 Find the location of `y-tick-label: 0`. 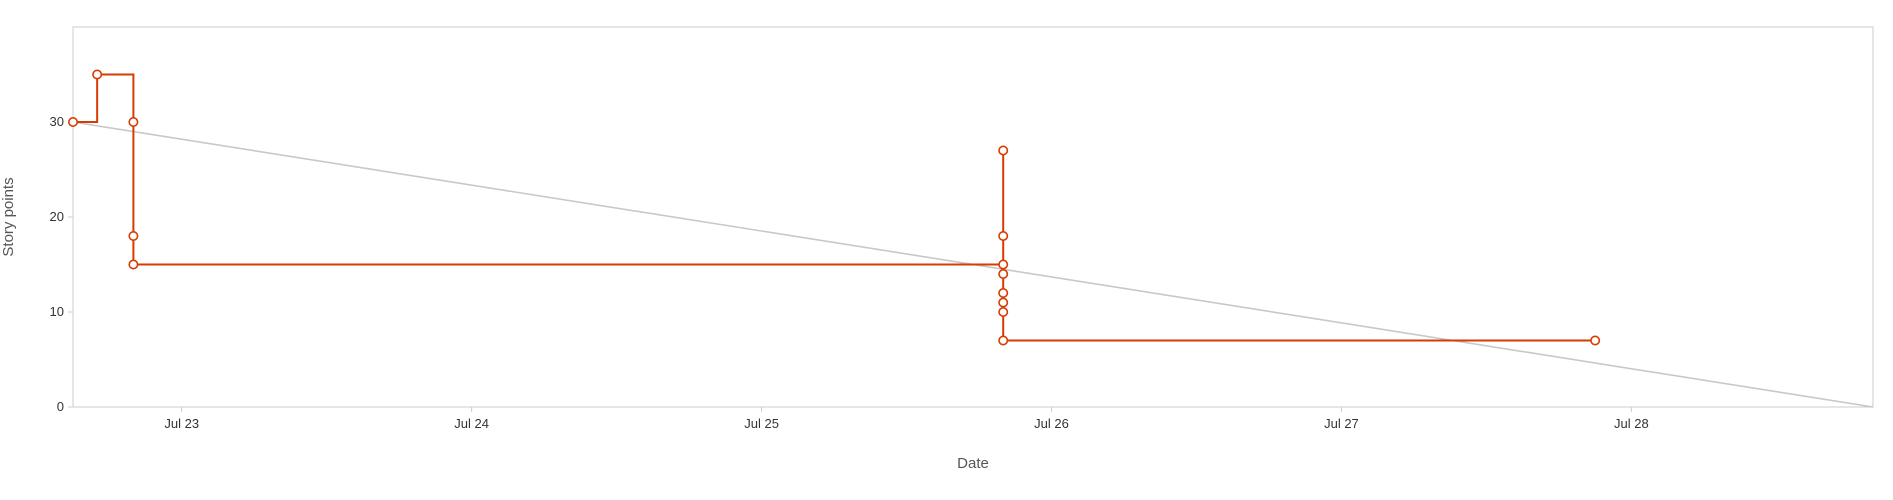

y-tick-label: 0 is located at coordinates (60, 406).